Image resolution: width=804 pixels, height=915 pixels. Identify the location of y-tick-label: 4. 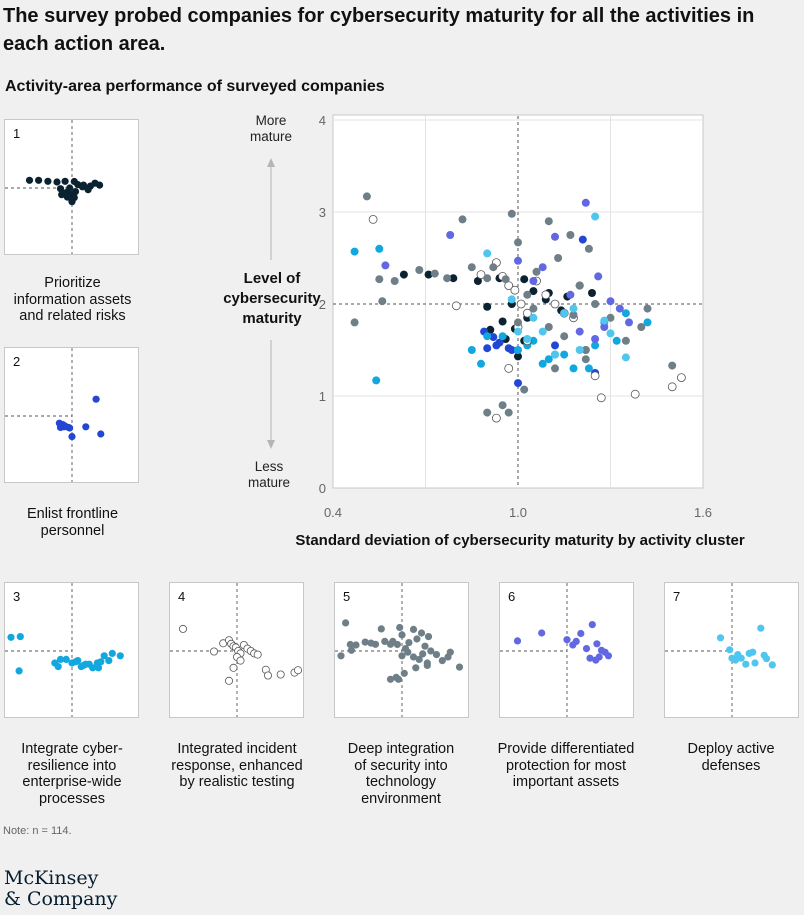
(322, 120).